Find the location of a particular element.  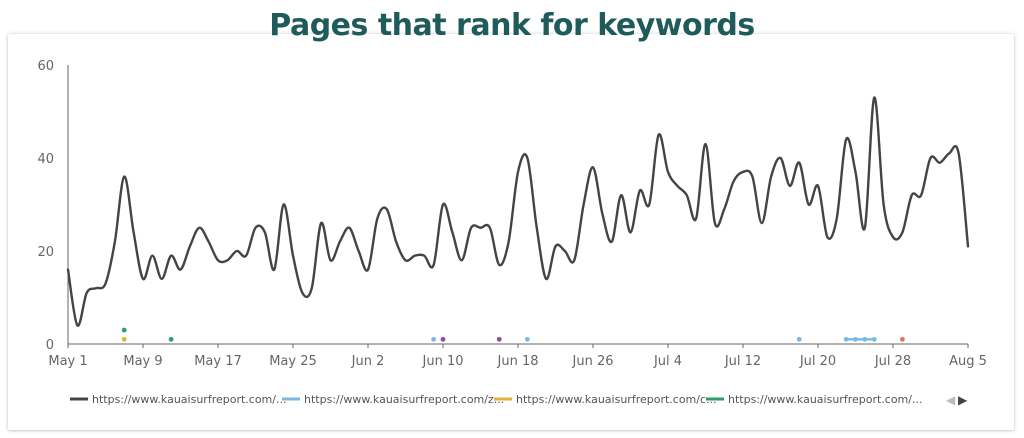

y-tick-label: 0 is located at coordinates (50, 345).